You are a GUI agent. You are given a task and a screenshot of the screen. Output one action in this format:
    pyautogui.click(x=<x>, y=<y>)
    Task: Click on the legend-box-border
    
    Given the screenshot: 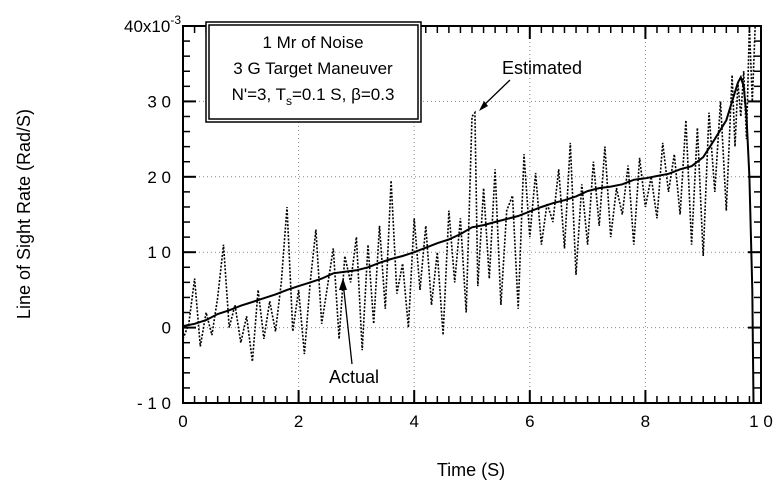 What is the action you would take?
    pyautogui.click(x=313, y=72)
    